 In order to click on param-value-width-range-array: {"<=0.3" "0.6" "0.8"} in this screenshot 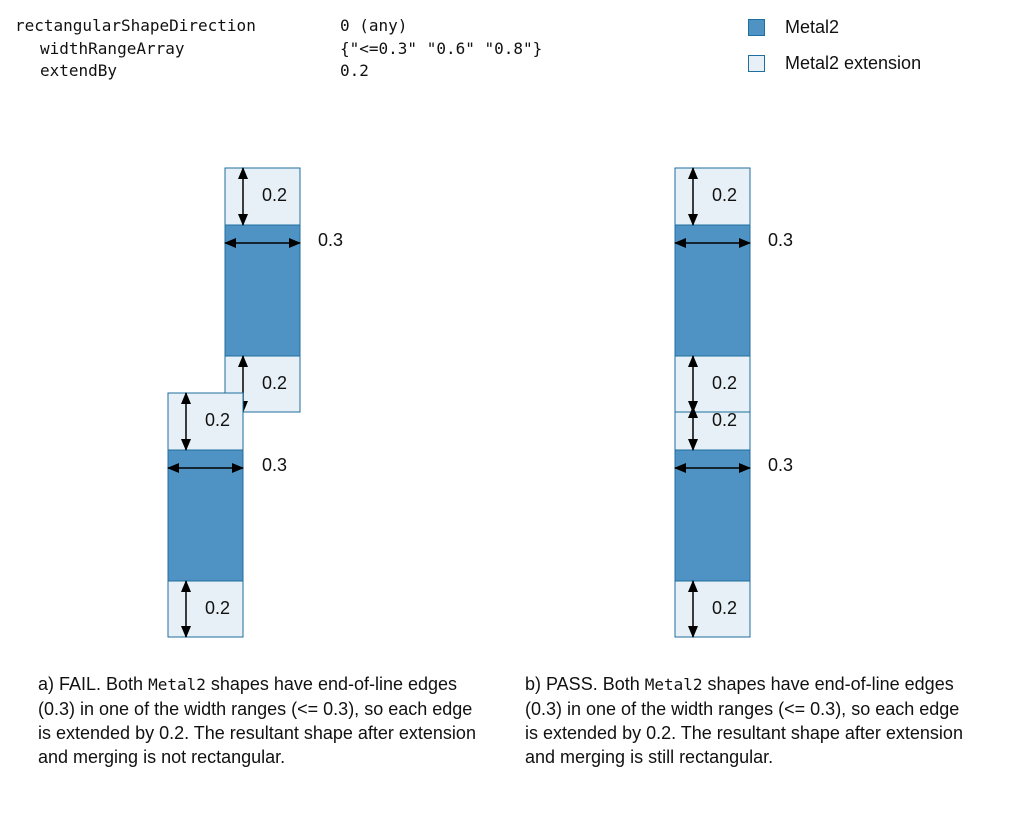, I will do `click(441, 48)`.